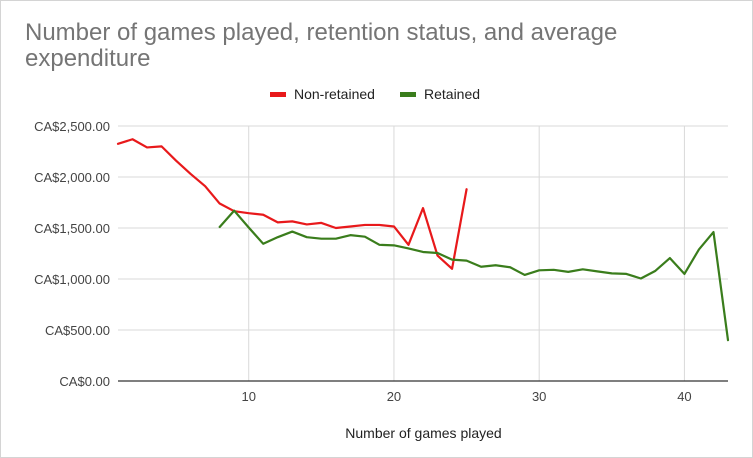 The image size is (753, 458). What do you see at coordinates (334, 94) in the screenshot?
I see `legend-label-non-retained: Non-retained` at bounding box center [334, 94].